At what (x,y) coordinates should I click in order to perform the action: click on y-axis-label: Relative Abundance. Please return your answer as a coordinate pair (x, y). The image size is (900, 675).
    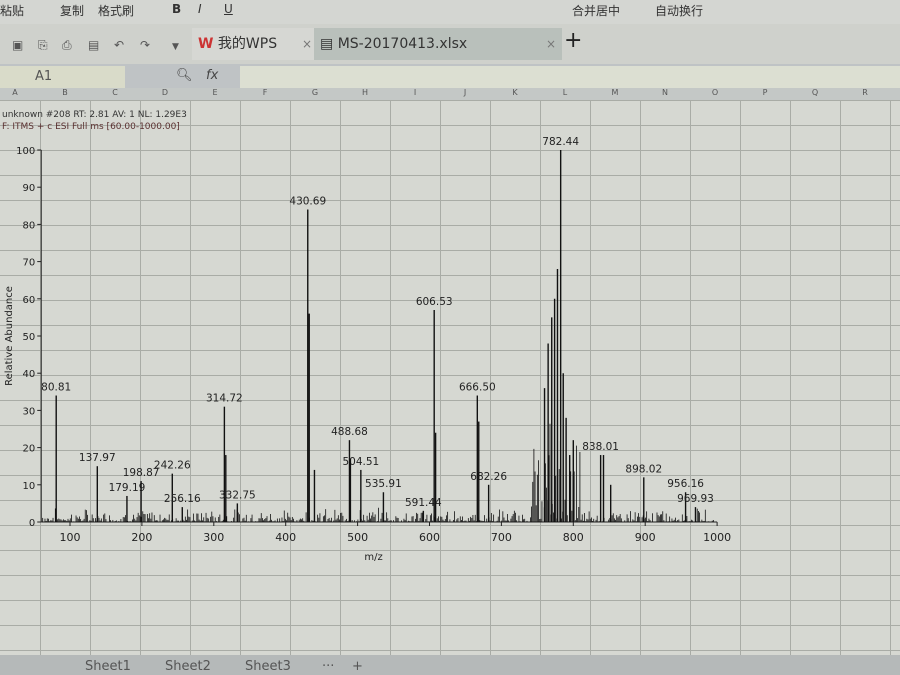
    Looking at the image, I should click on (9, 336).